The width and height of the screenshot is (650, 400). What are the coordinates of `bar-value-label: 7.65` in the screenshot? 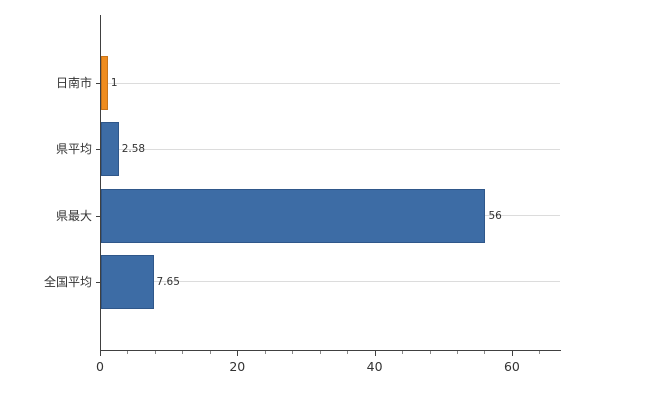 It's located at (168, 281).